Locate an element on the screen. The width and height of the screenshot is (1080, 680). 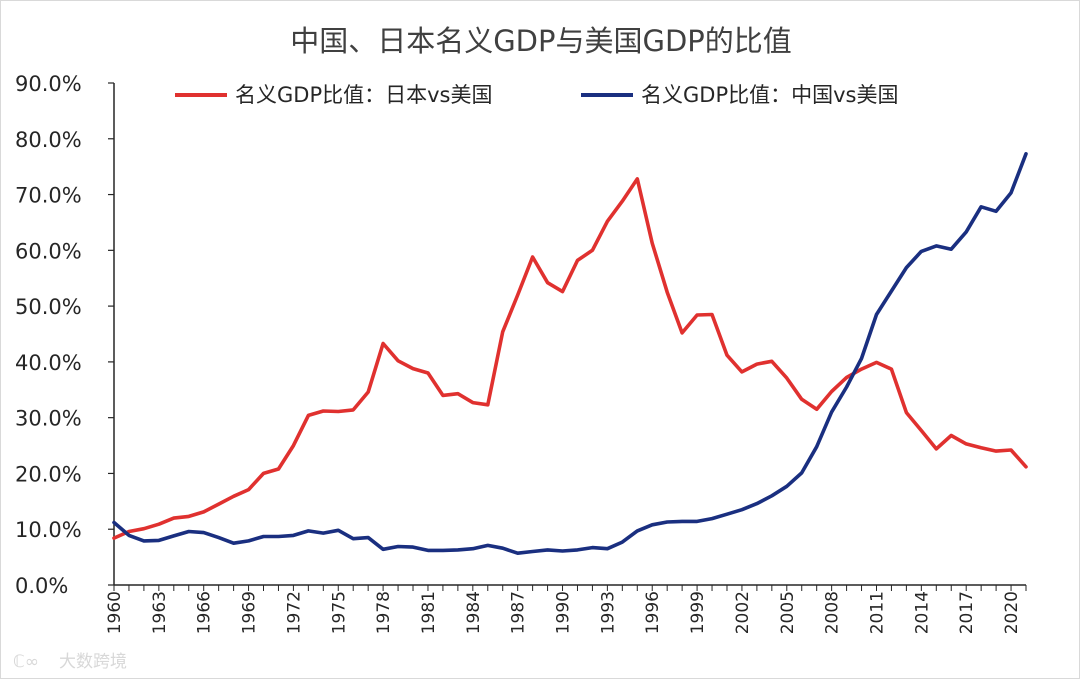
legend: 名义GDP比值：日本vs美国 名义GDP比值：中国vs美国 is located at coordinates (536, 95).